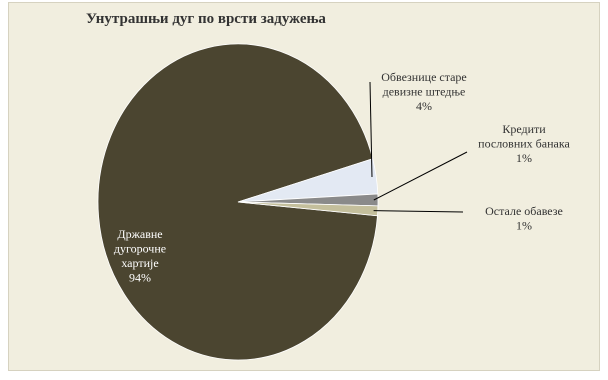 The height and width of the screenshot is (380, 608). What do you see at coordinates (206, 19) in the screenshot?
I see `chart-title: Унутрашњи дуг по врсти задужења` at bounding box center [206, 19].